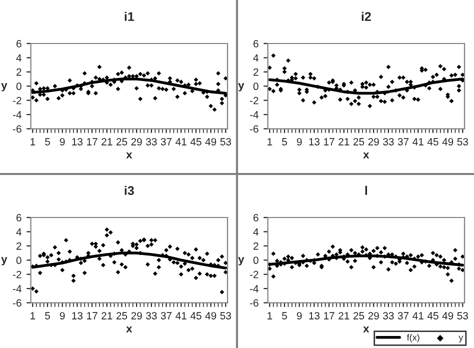 The height and width of the screenshot is (348, 474). What do you see at coordinates (413, 338) in the screenshot?
I see `legend-label: f(x)` at bounding box center [413, 338].